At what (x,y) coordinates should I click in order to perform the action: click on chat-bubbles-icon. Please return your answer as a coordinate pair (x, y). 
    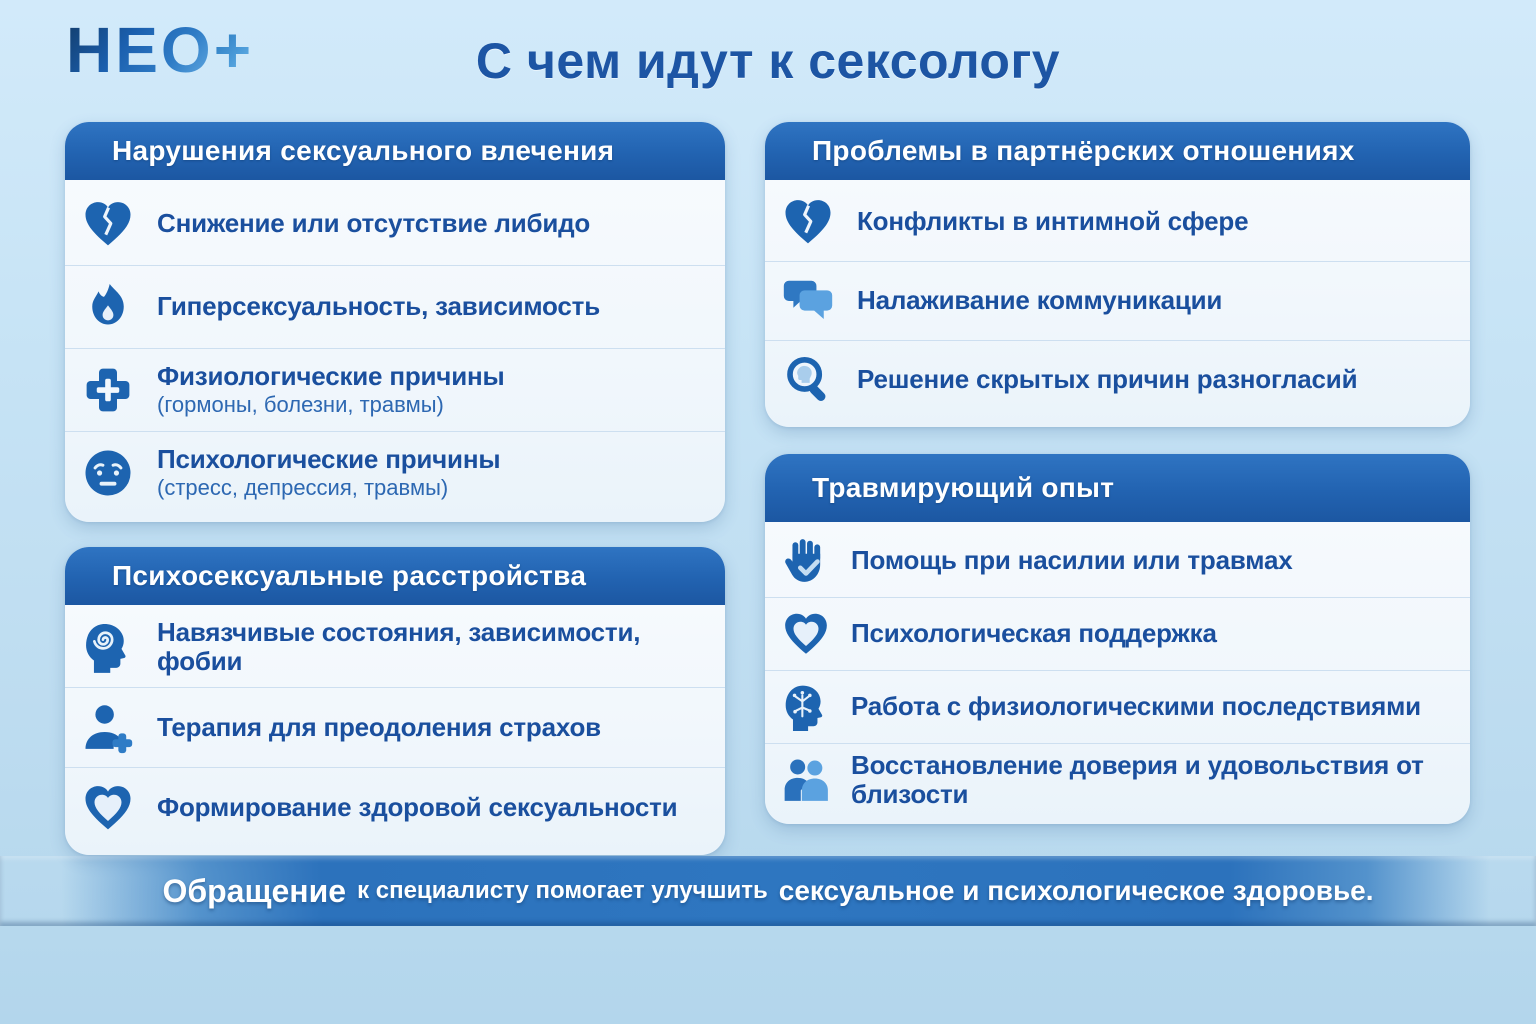
    Looking at the image, I should click on (808, 299).